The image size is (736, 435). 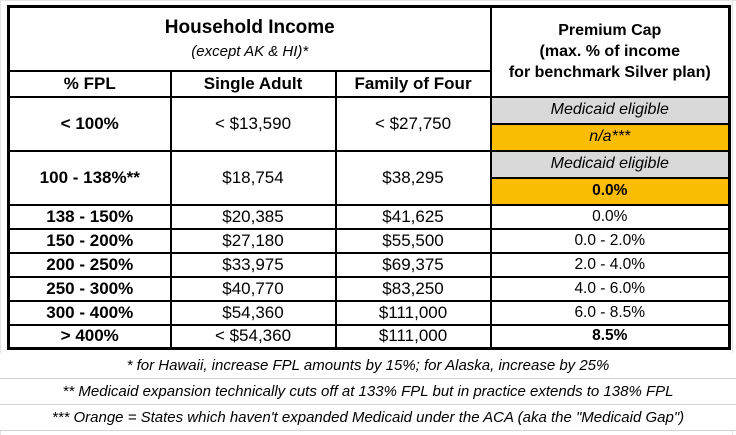 What do you see at coordinates (610, 312) in the screenshot?
I see `premium-cap-cell: 6.0 - 8.5%` at bounding box center [610, 312].